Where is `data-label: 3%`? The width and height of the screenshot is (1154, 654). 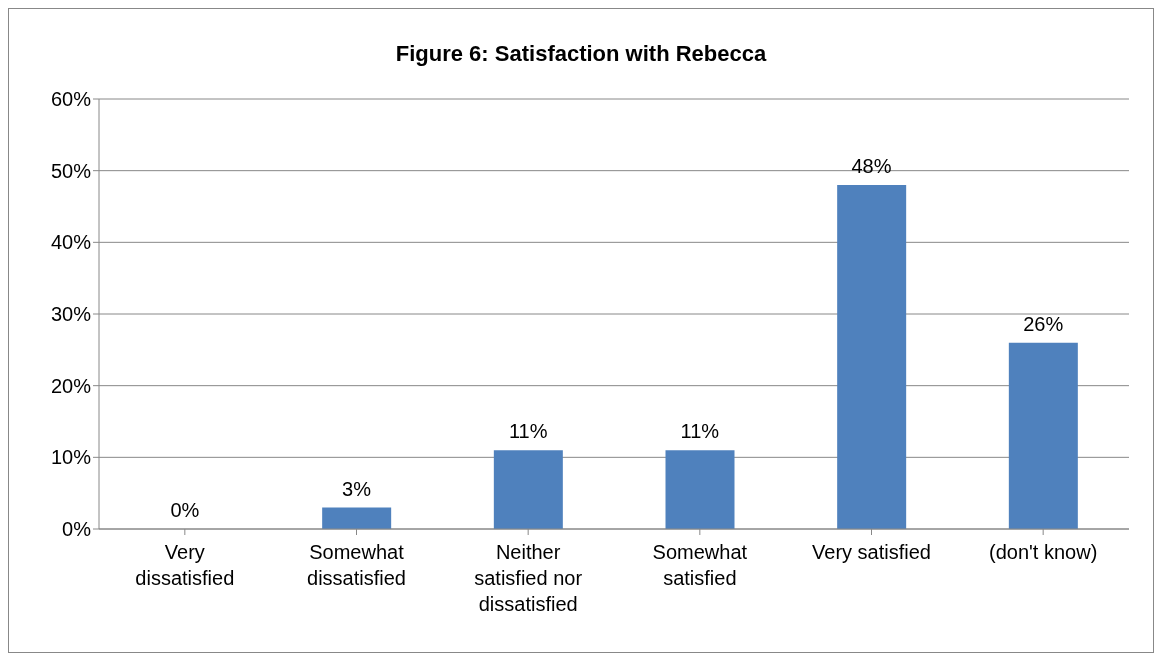
data-label: 3% is located at coordinates (357, 488).